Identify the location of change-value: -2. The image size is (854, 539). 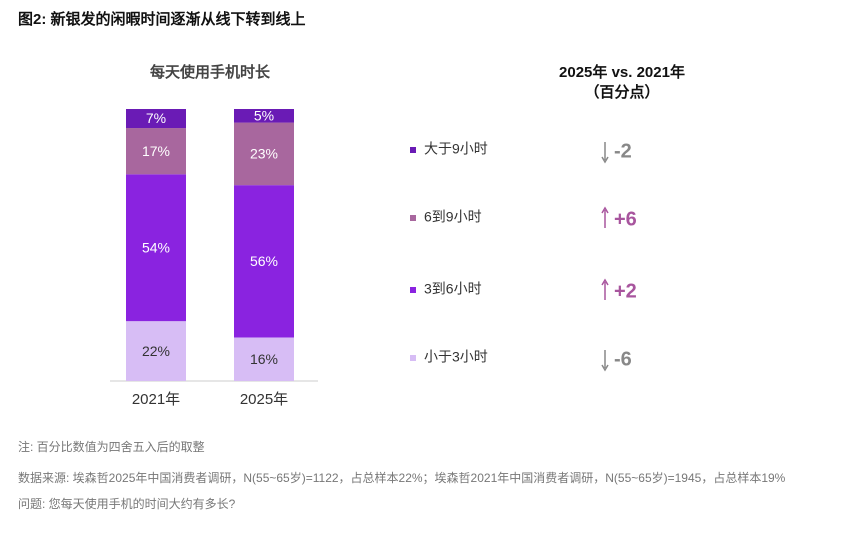
(623, 151).